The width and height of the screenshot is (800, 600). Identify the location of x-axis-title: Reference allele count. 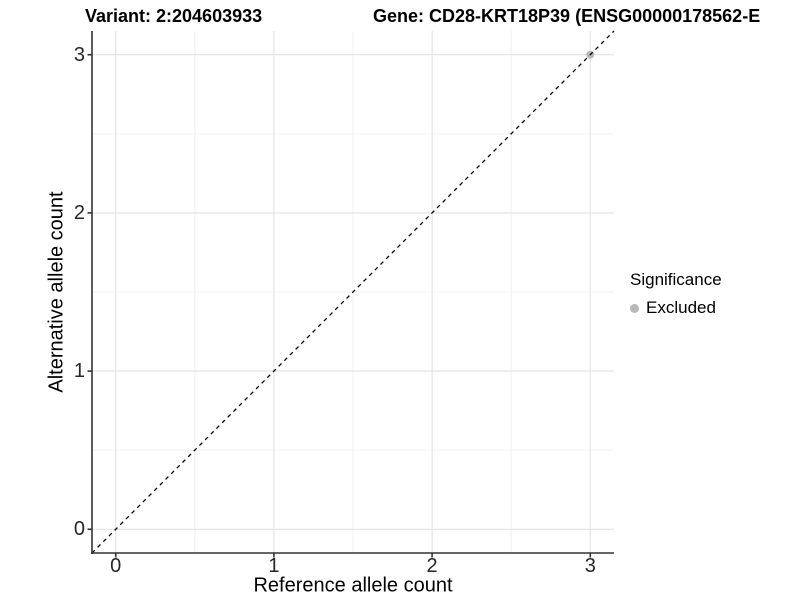
(353, 585).